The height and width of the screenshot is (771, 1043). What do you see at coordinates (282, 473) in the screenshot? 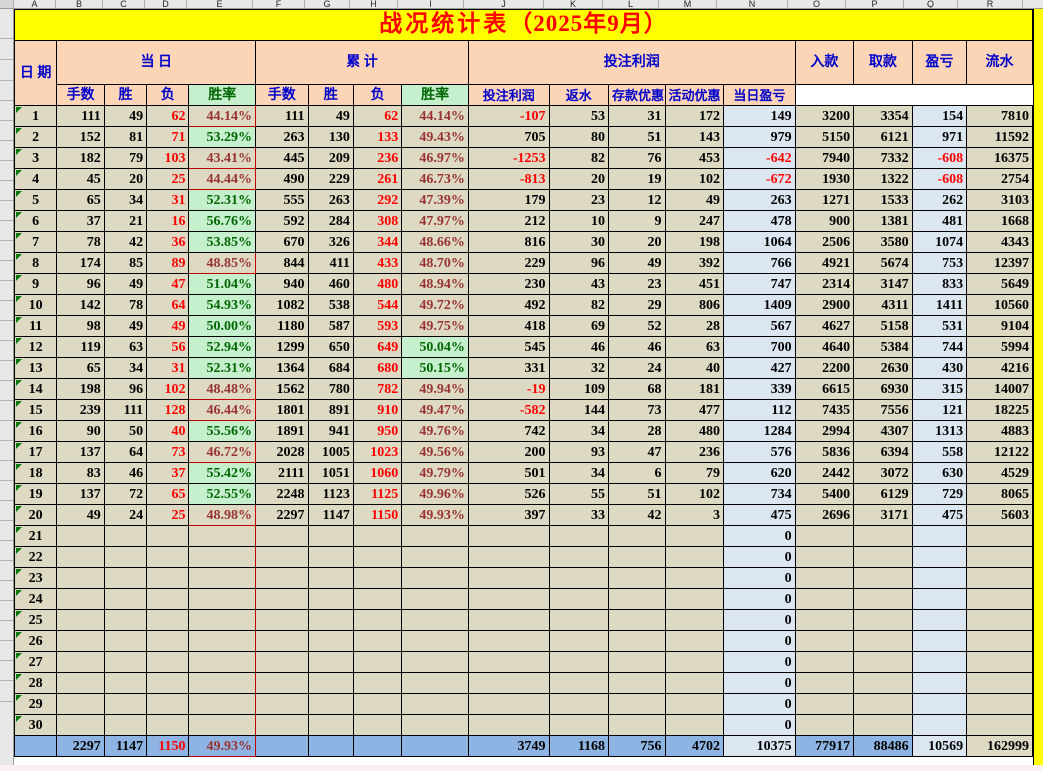
I see `cell-cum-hands: 2111` at bounding box center [282, 473].